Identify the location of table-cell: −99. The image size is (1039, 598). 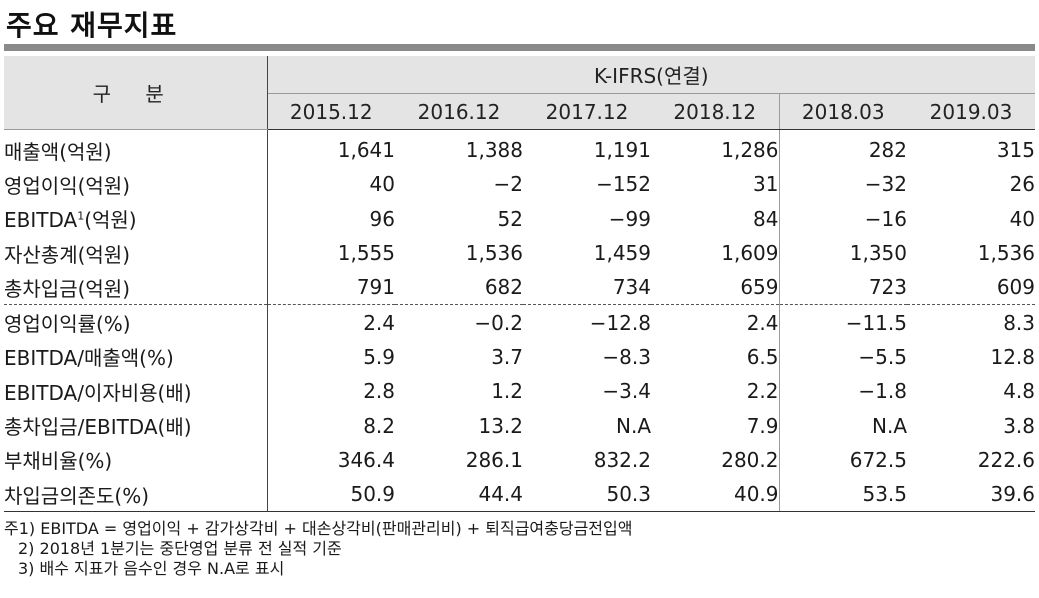
(629, 218).